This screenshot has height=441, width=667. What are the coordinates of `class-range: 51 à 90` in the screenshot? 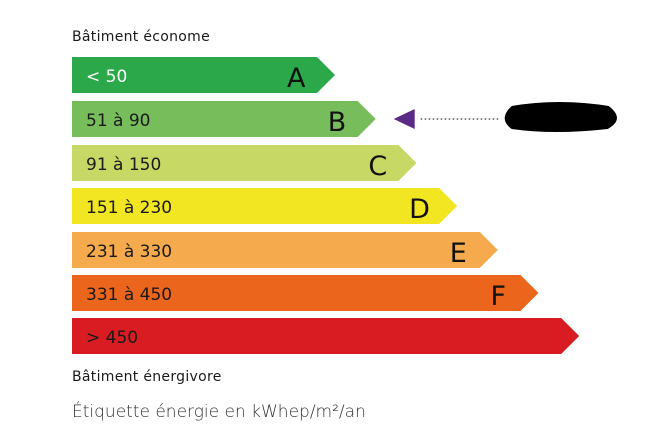 It's located at (118, 121).